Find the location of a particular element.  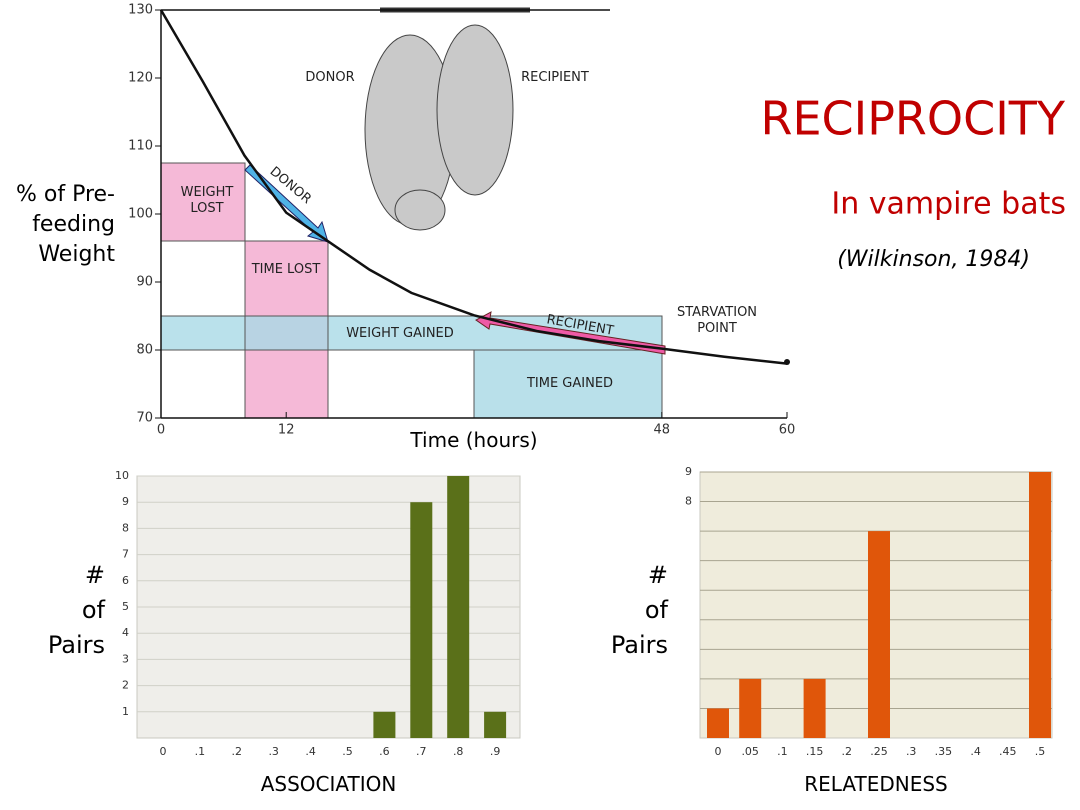

y-tick-label: 6 is located at coordinates (125, 580).